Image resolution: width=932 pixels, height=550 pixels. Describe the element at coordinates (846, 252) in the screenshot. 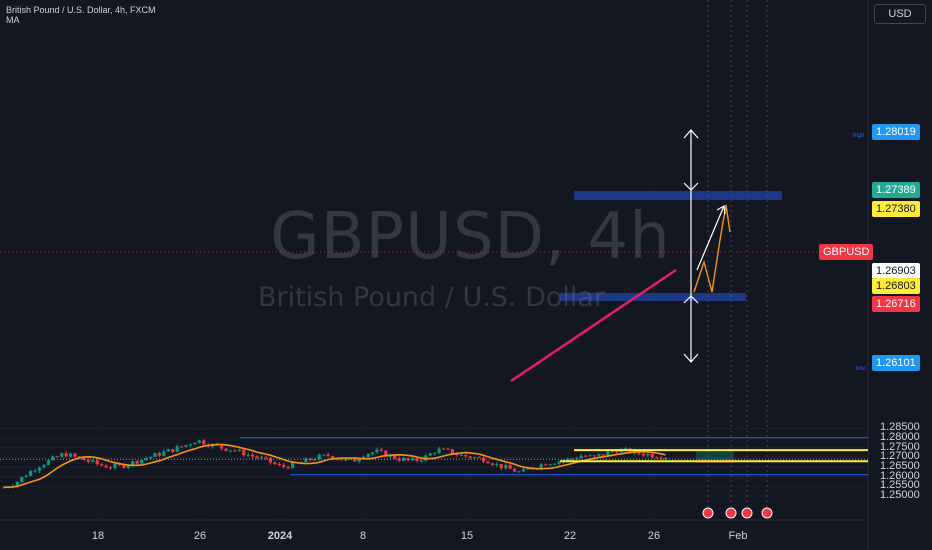

I see `symbol-tag: GBPUSD` at that location.